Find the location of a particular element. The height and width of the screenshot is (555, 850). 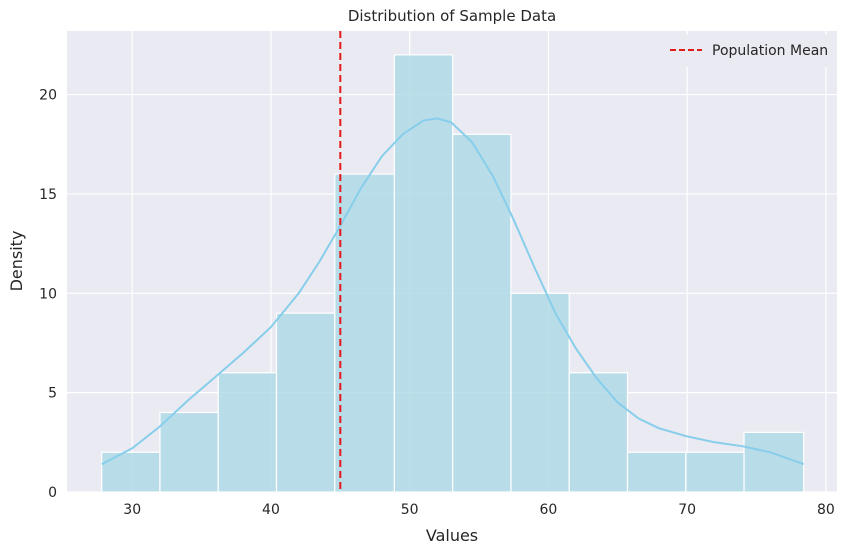

y-tick-labels: 0 5 10 15 20 is located at coordinates (48, 294).